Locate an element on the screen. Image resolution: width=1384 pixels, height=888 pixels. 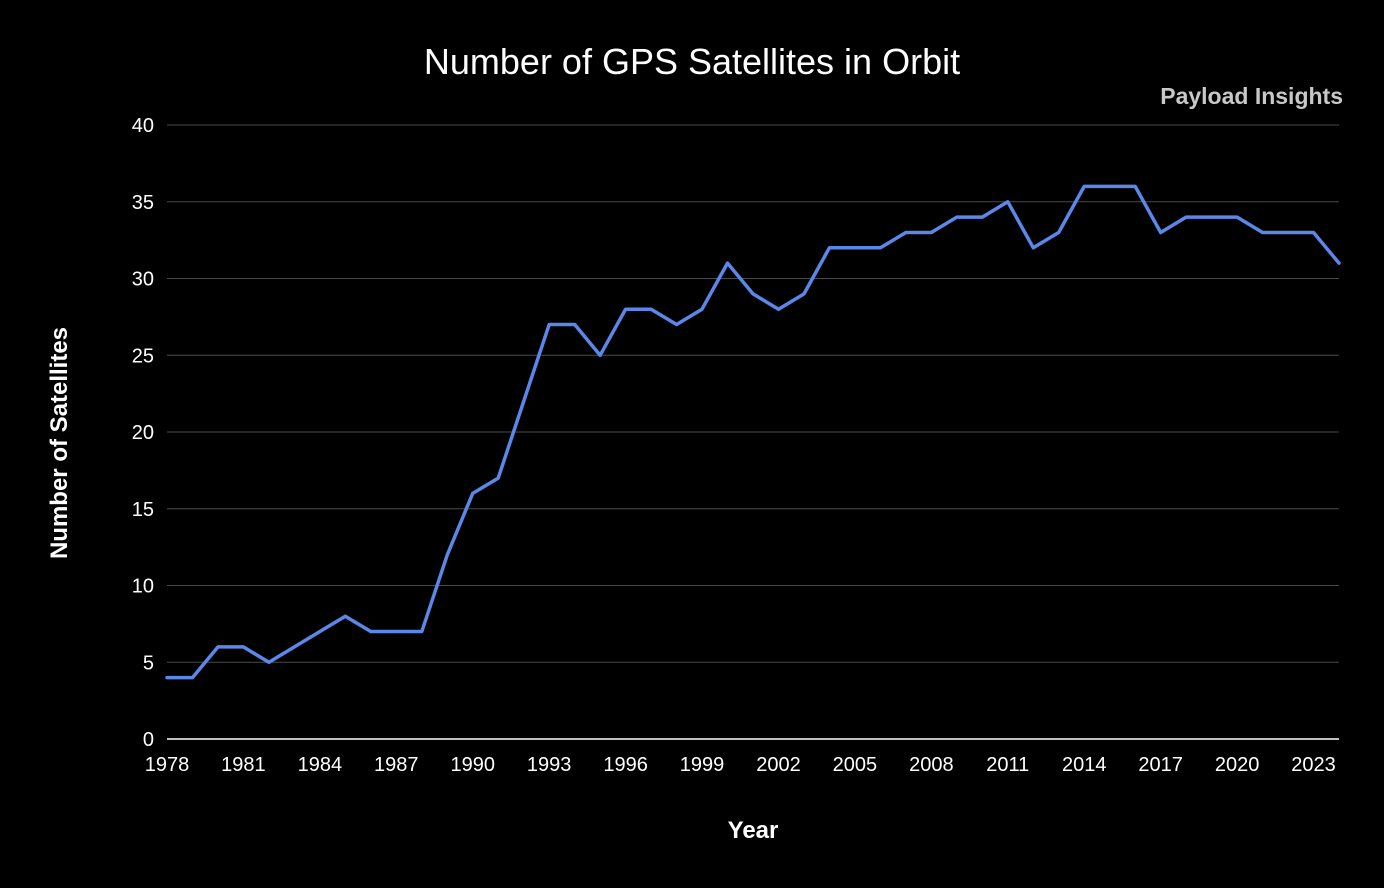
x-tick-label: 1987 is located at coordinates (396, 765).